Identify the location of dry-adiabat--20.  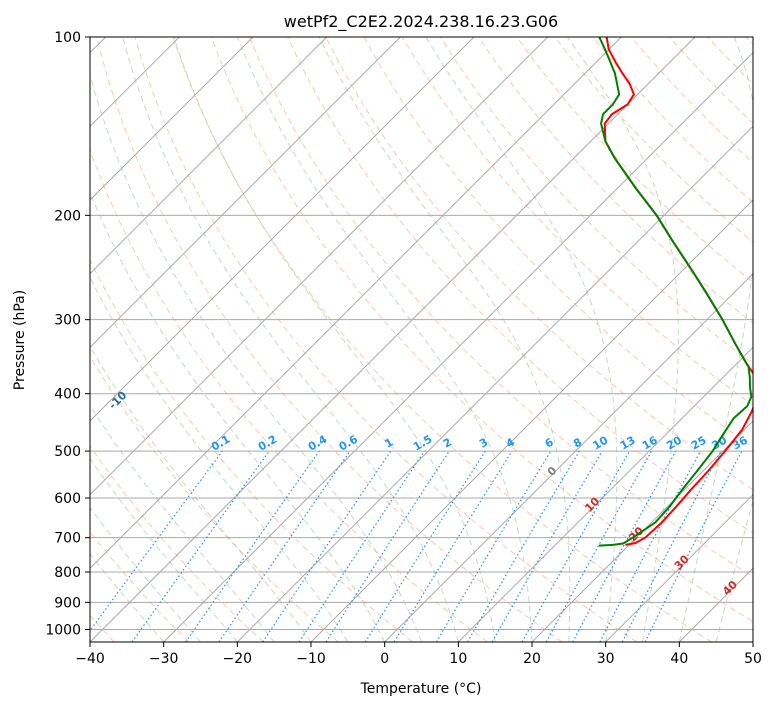
(177, 543).